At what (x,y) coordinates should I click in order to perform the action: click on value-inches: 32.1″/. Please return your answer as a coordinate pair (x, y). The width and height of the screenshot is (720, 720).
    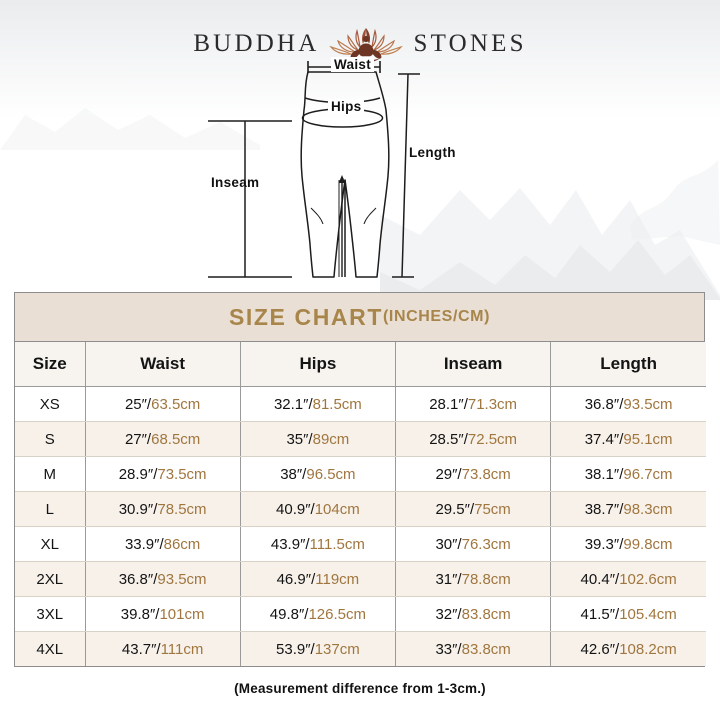
    Looking at the image, I should click on (293, 404).